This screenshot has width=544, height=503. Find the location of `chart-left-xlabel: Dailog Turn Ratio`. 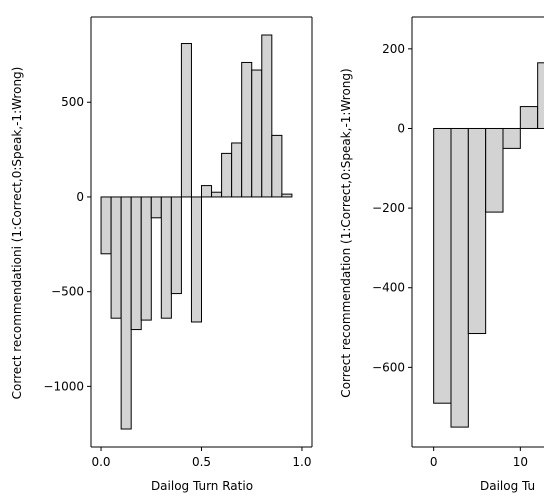

chart-left-xlabel: Dailog Turn Ratio is located at coordinates (202, 486).